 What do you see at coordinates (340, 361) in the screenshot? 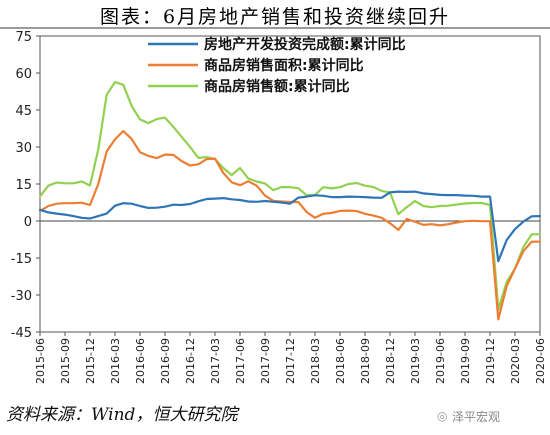
I see `x-tick-label: 2018-06` at bounding box center [340, 361].